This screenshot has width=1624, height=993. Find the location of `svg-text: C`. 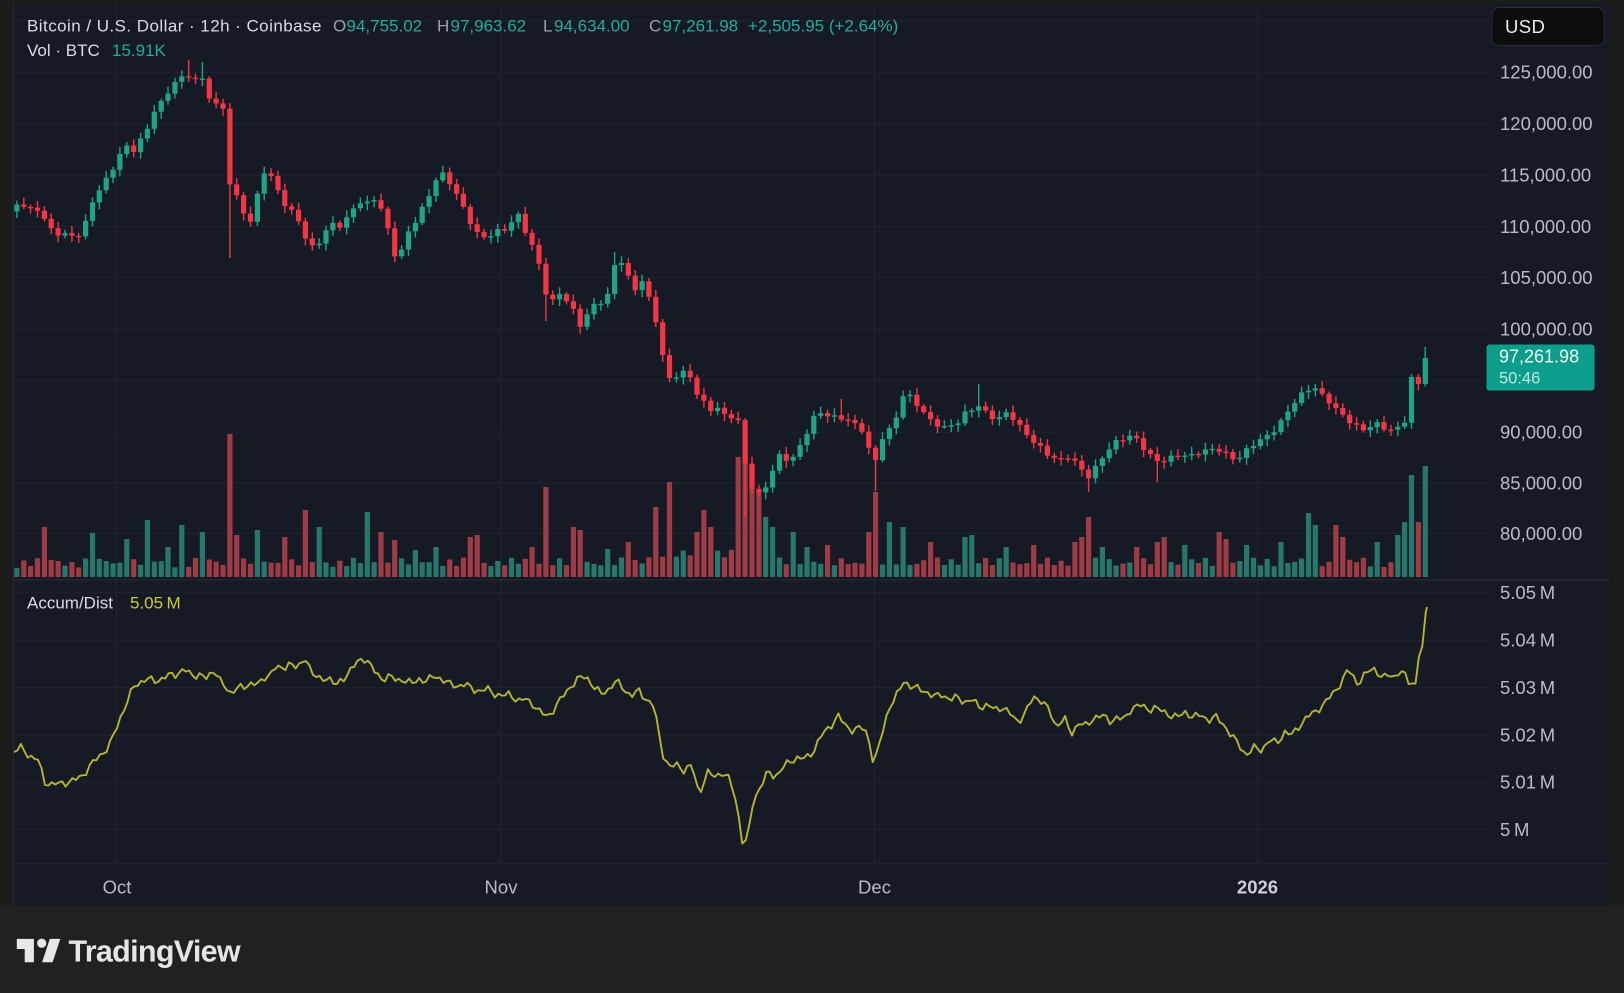

svg-text: C is located at coordinates (655, 26).